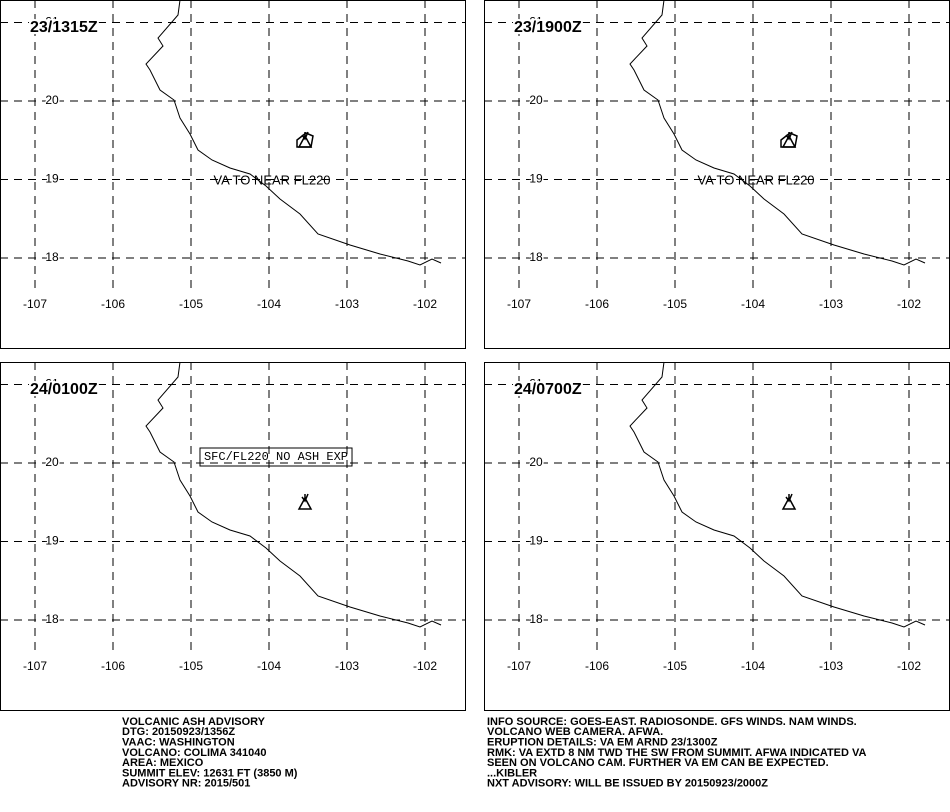 Image resolution: width=950 pixels, height=812 pixels. I want to click on footer-line: AREA: MEXICO, so click(163, 763).